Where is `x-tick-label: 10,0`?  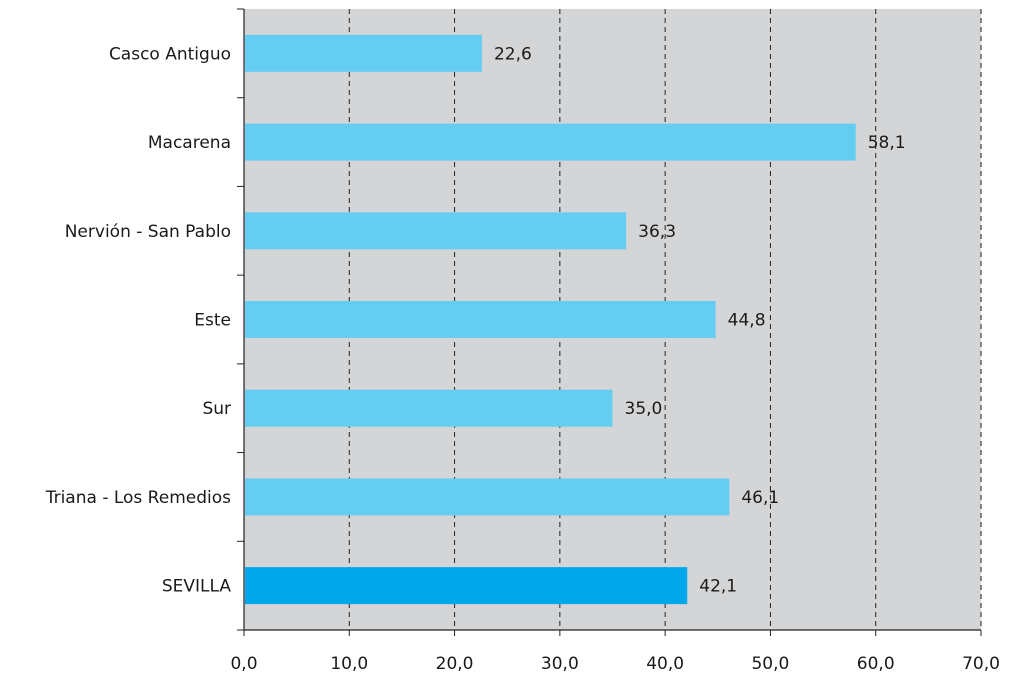 x-tick-label: 10,0 is located at coordinates (349, 664).